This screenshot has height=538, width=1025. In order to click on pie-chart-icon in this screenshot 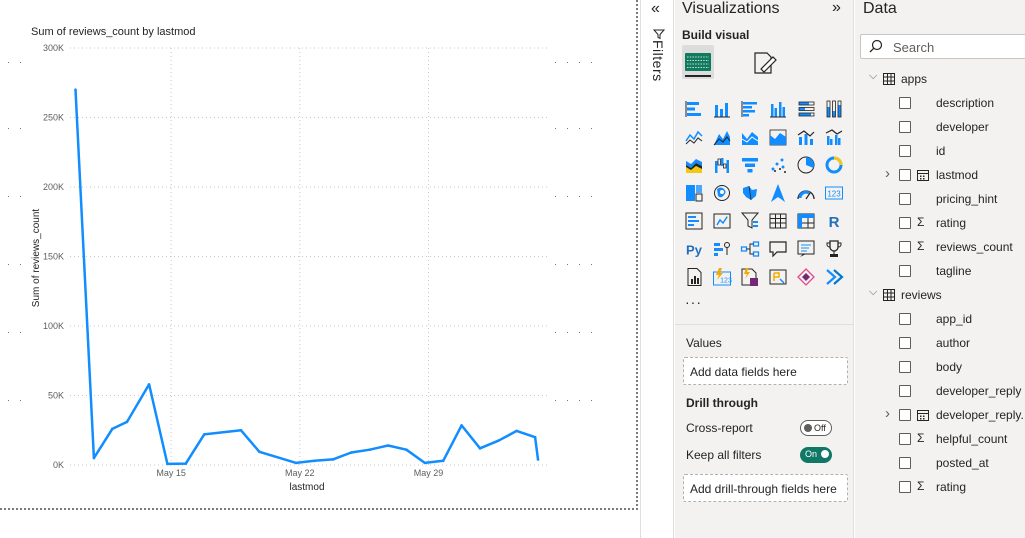, I will do `click(806, 165)`.